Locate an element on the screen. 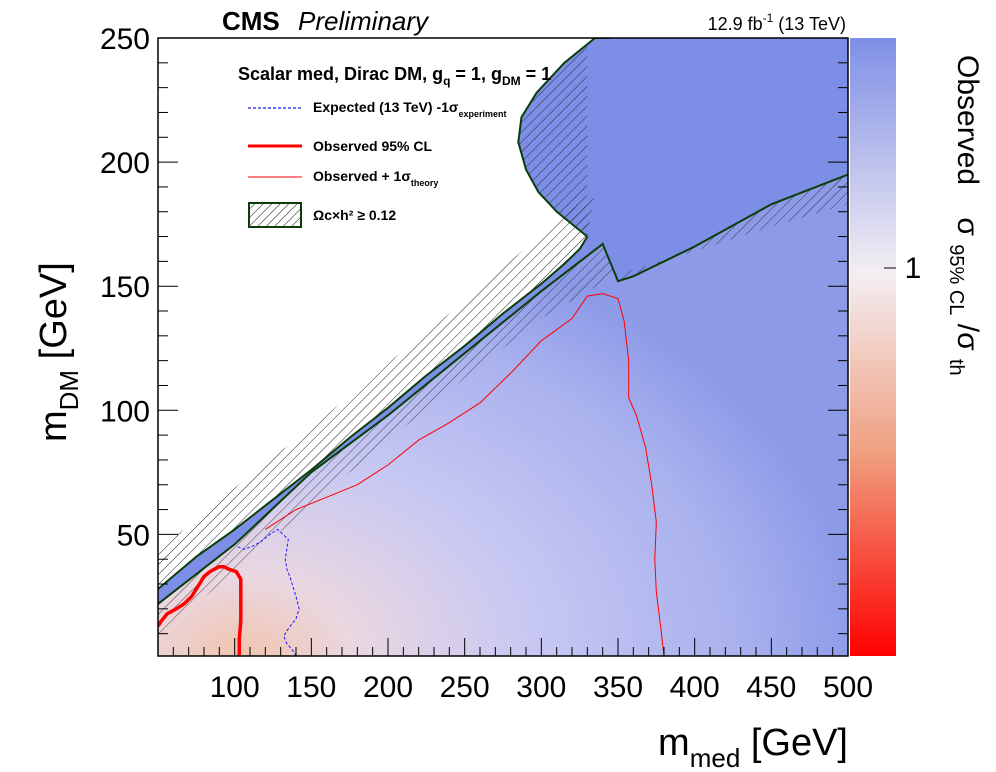 The height and width of the screenshot is (772, 996). z-label-observed: Observed is located at coordinates (967, 120).